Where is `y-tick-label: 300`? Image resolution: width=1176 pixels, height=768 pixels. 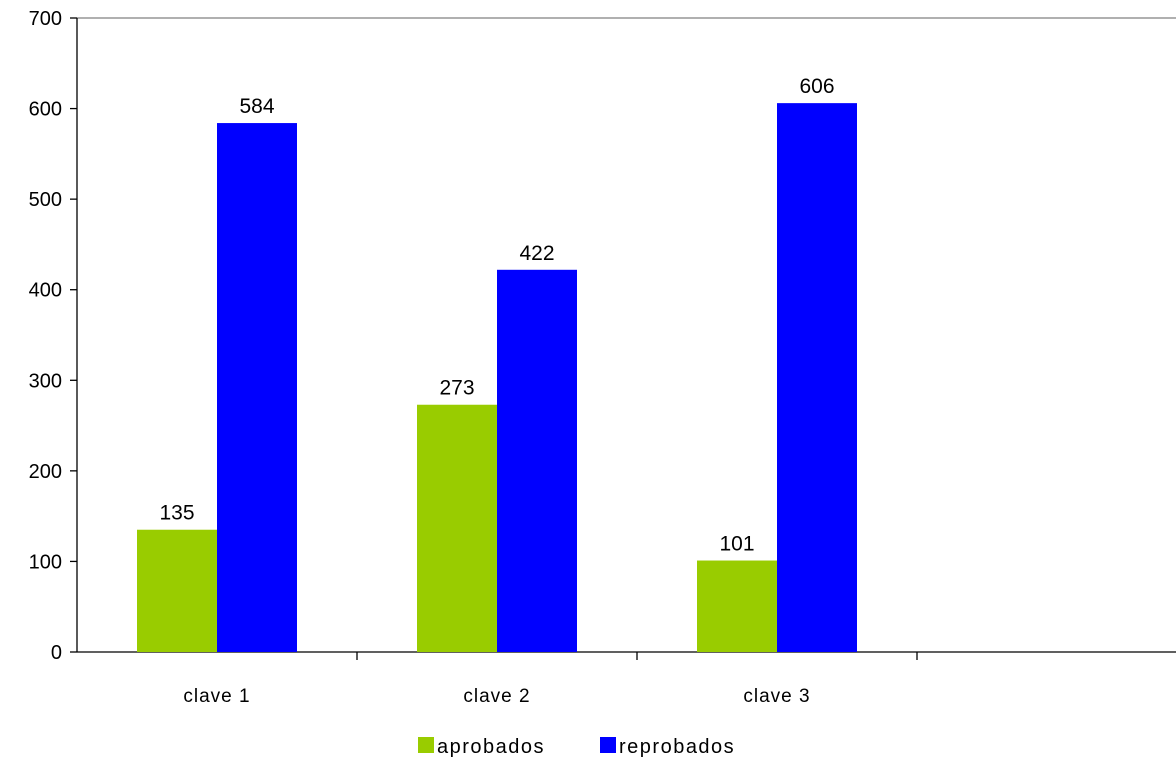 y-tick-label: 300 is located at coordinates (45, 381).